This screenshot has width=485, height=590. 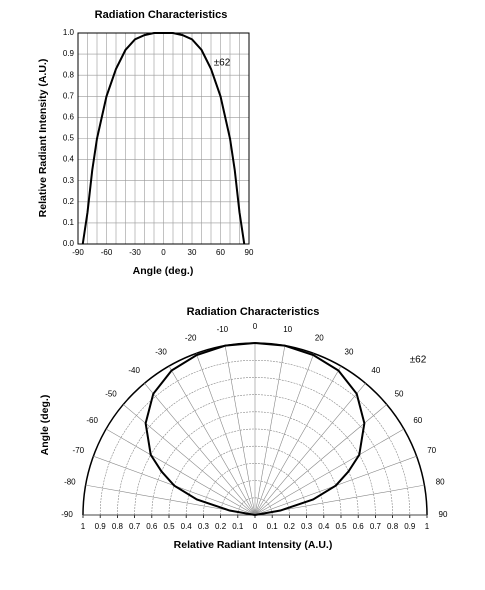 What do you see at coordinates (69, 180) in the screenshot?
I see `y-tick-label: 0.3` at bounding box center [69, 180].